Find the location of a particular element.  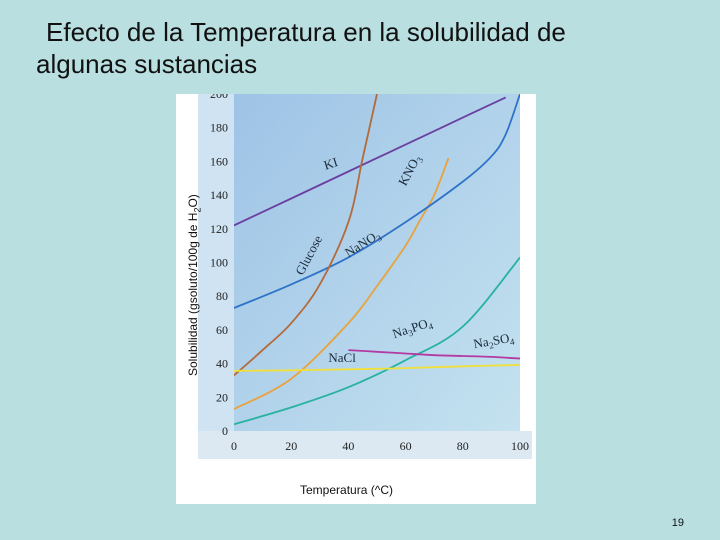

curve-label-na2so4: Na2SO4 is located at coordinates (494, 341).